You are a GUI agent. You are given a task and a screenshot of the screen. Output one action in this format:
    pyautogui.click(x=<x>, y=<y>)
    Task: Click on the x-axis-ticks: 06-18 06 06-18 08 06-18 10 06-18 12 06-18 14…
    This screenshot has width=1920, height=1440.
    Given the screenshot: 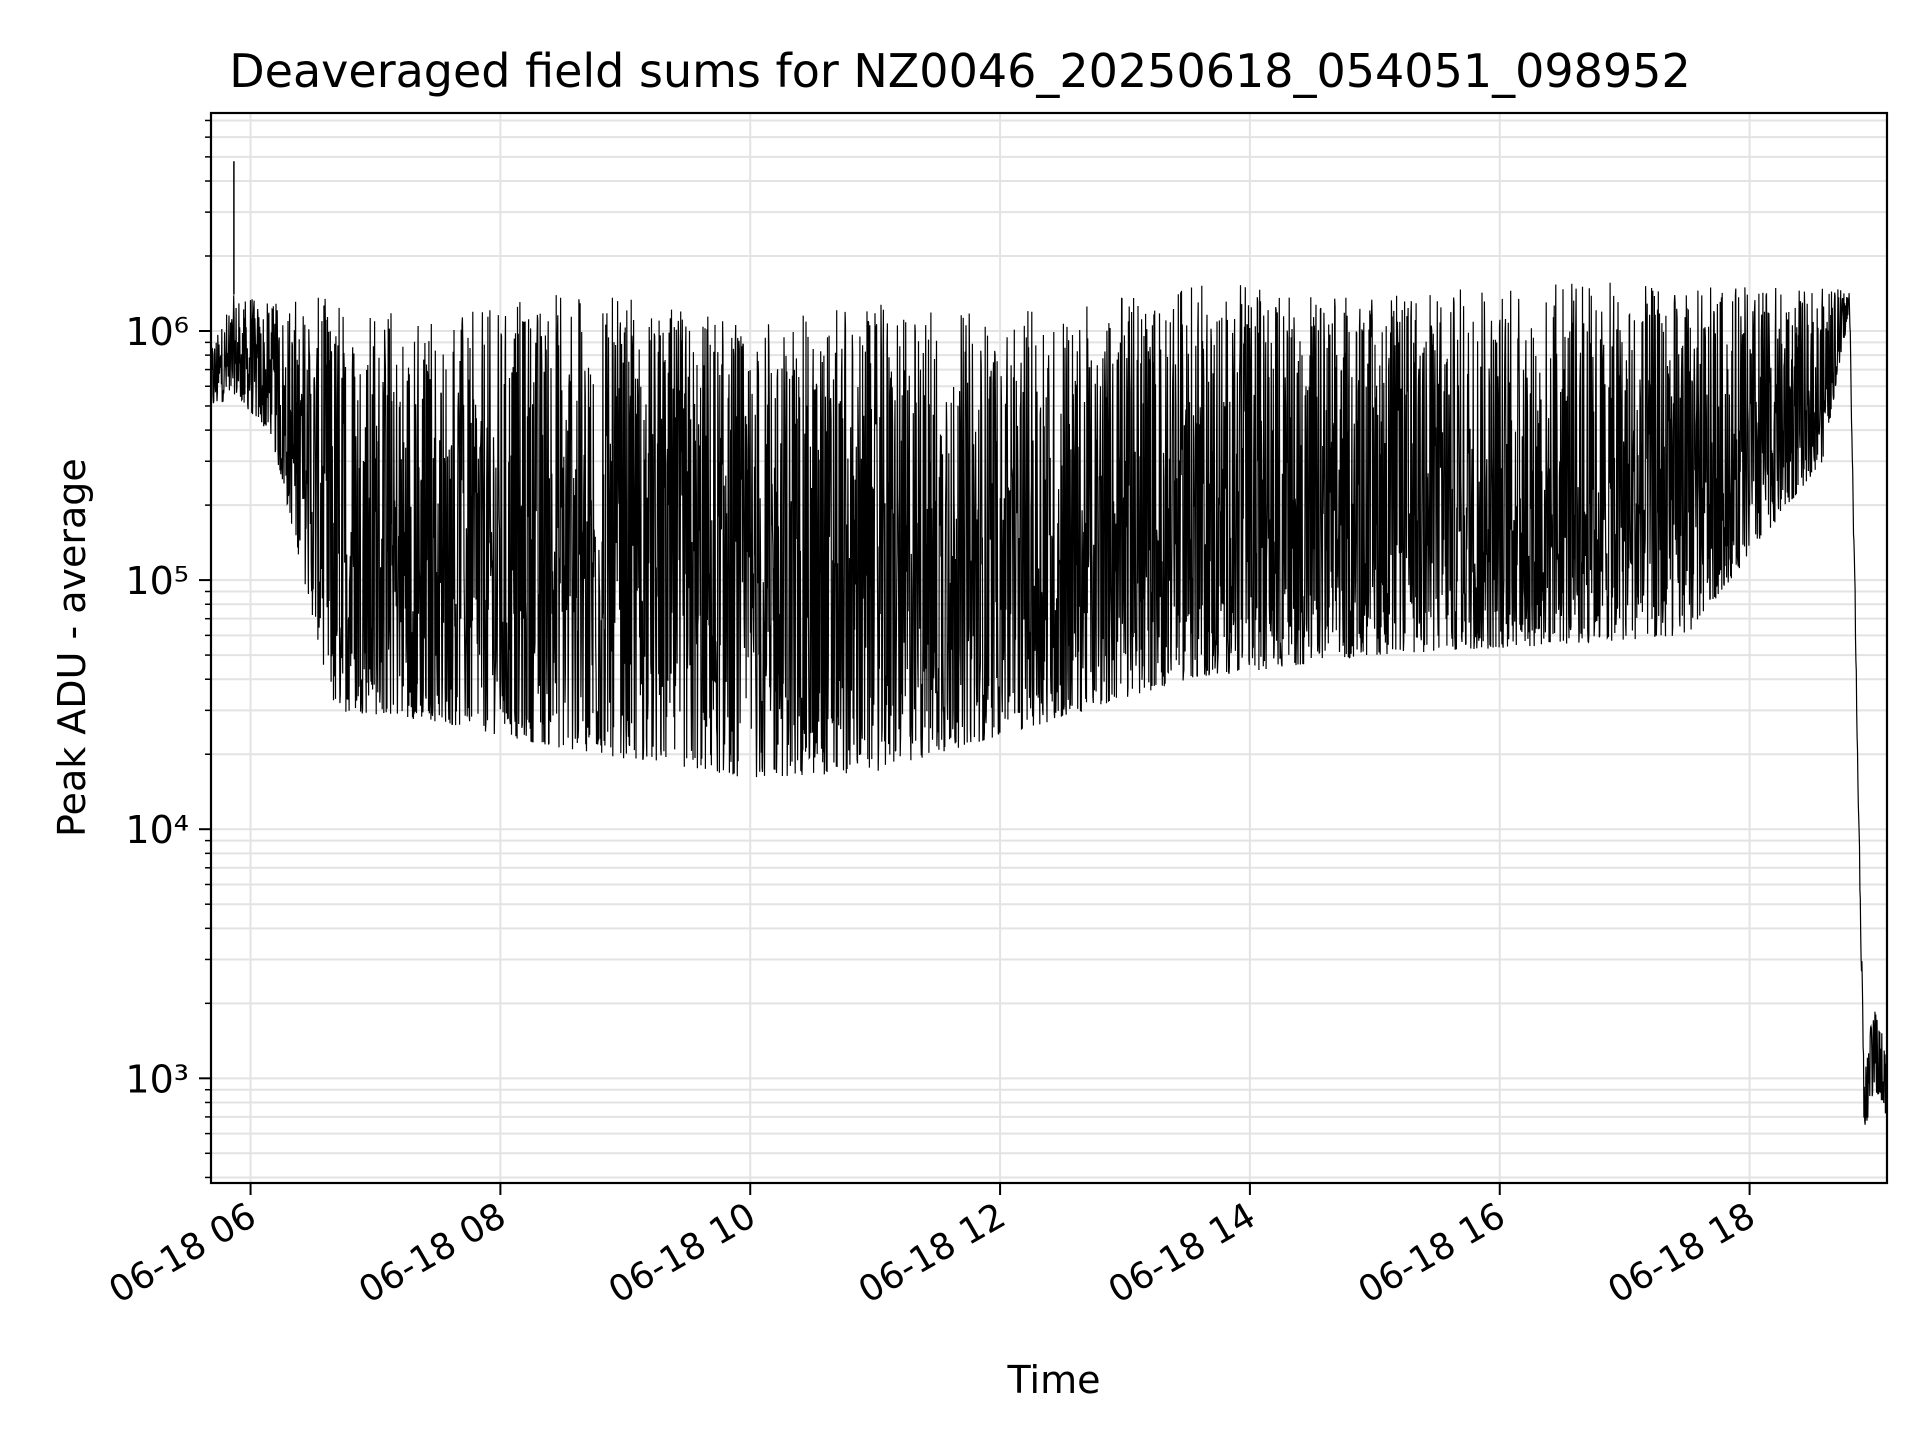 What is the action you would take?
    pyautogui.click(x=932, y=1247)
    